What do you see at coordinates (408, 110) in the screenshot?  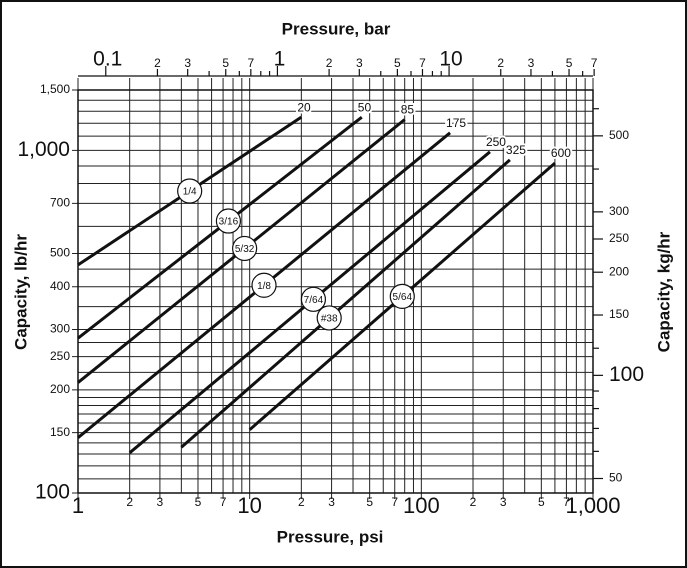 I see `max-pressure-label: 85` at bounding box center [408, 110].